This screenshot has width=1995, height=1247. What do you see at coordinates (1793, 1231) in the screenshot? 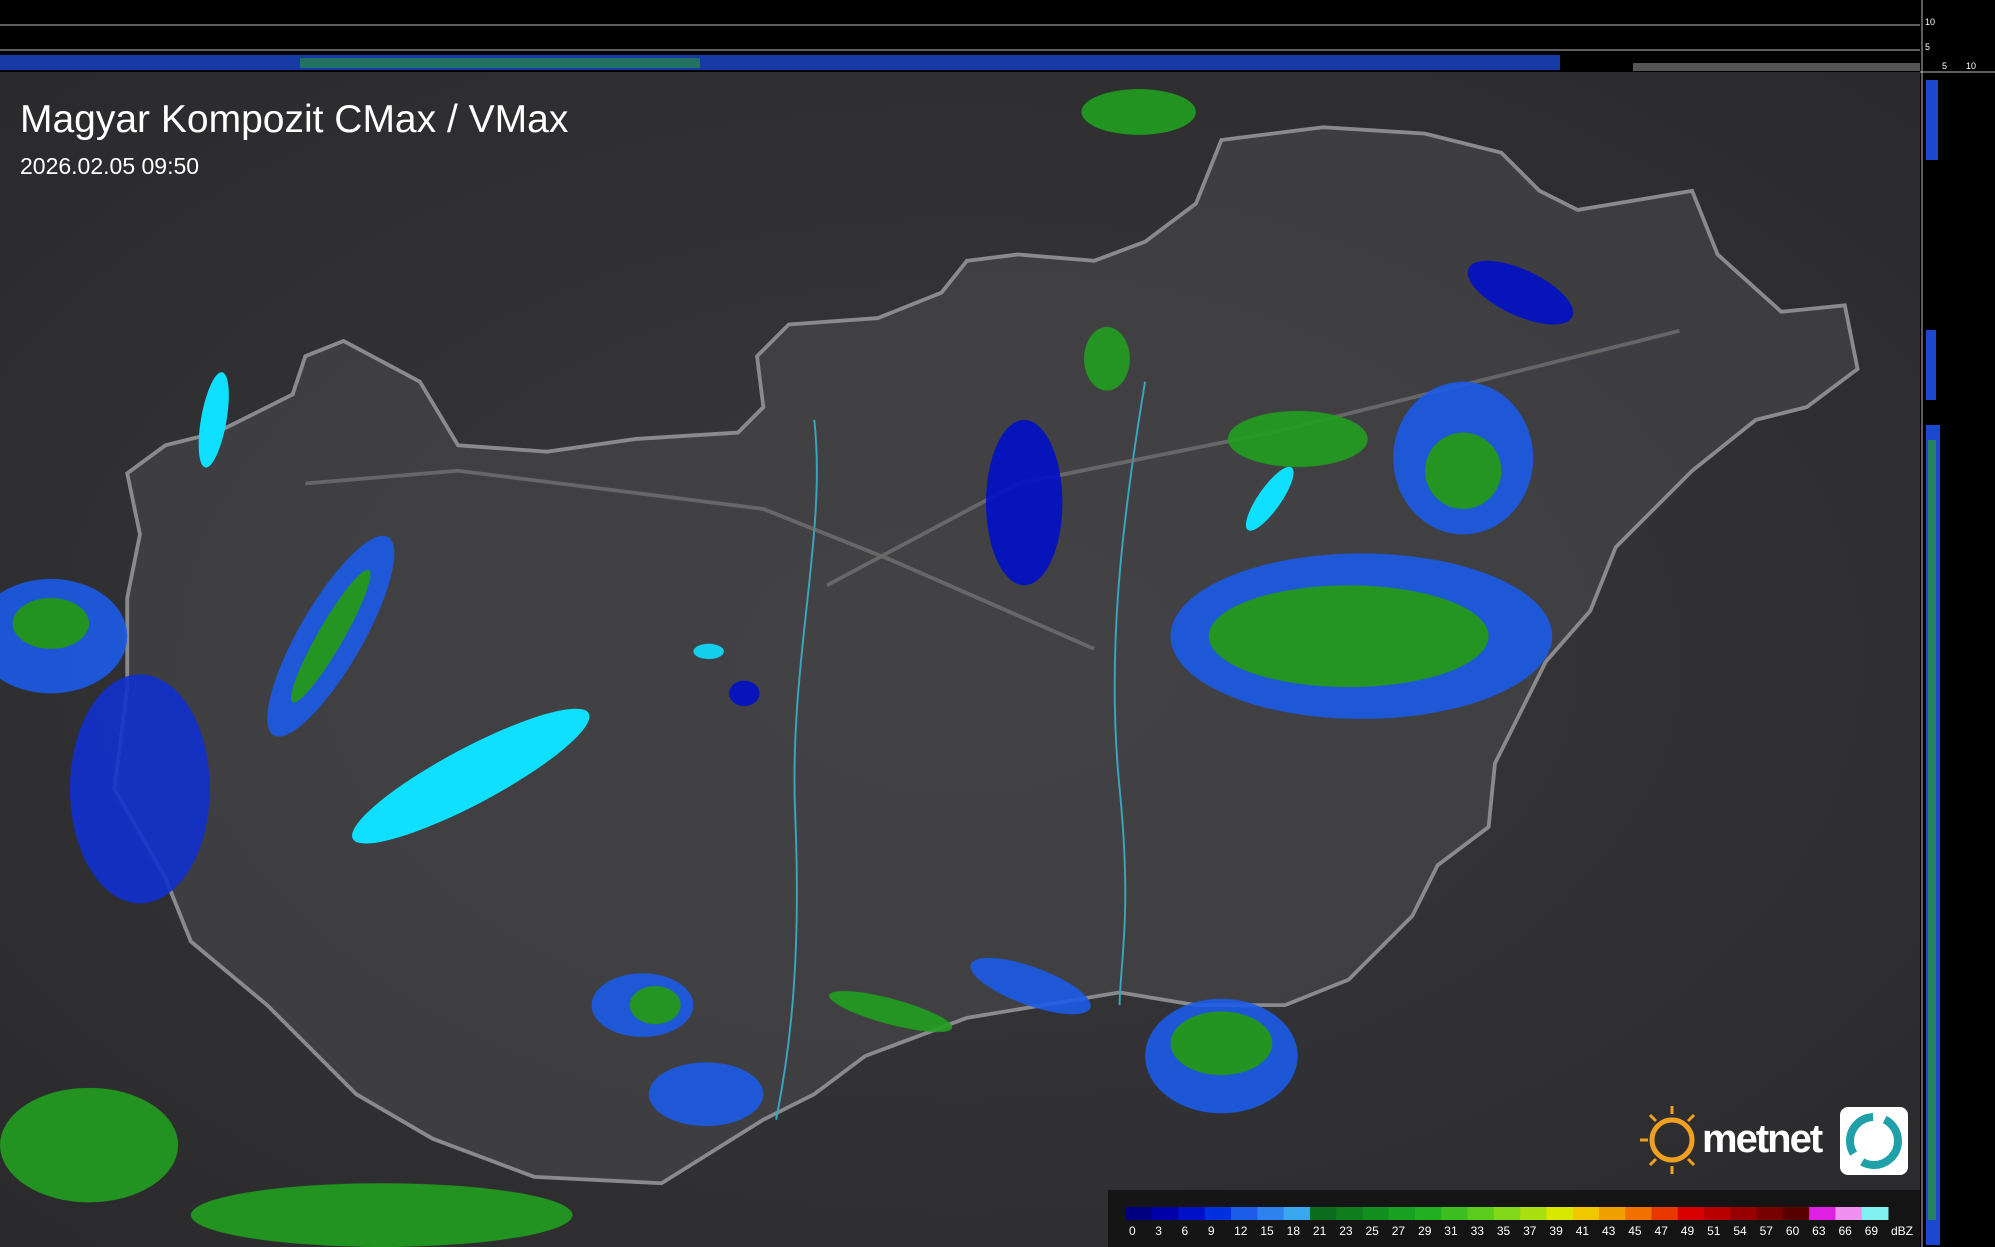
I see `legend-label: 60` at bounding box center [1793, 1231].